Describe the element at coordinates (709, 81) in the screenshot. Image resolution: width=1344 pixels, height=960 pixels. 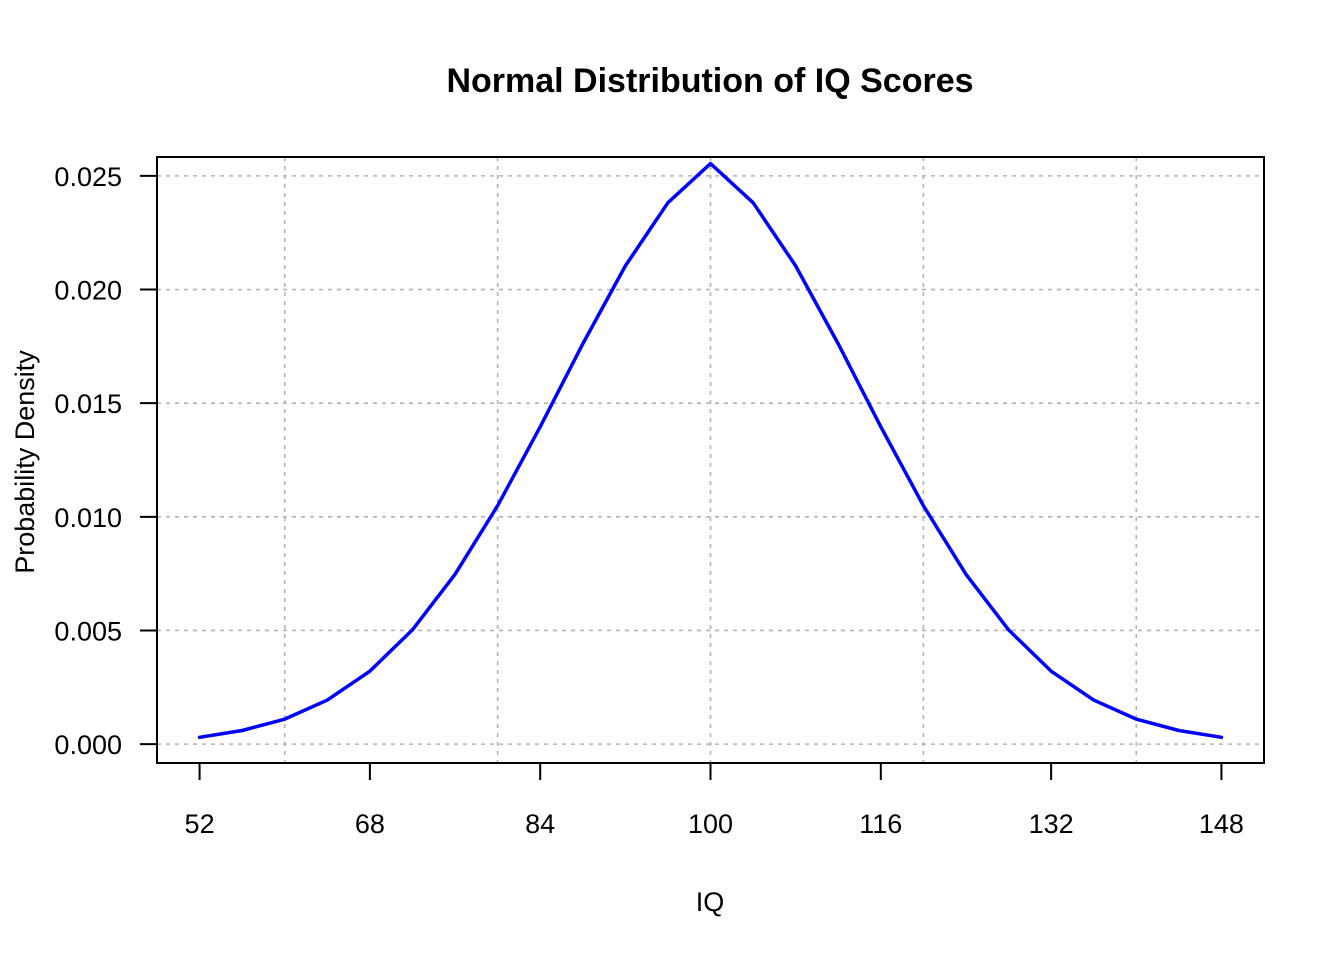
I see `chart-title: Normal Distribution of IQ Scores` at that location.